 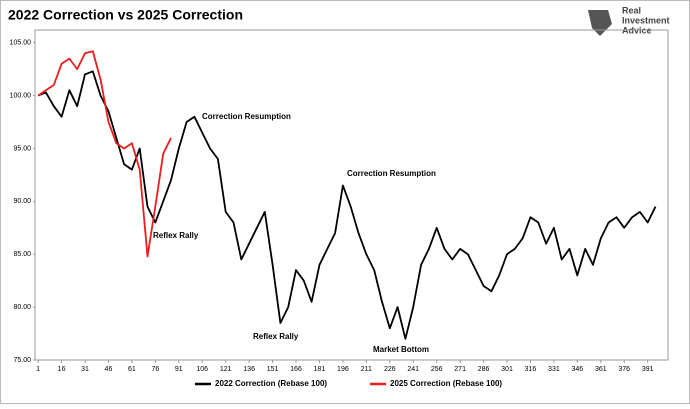 I want to click on x-tick-label: 226, so click(x=390, y=369).